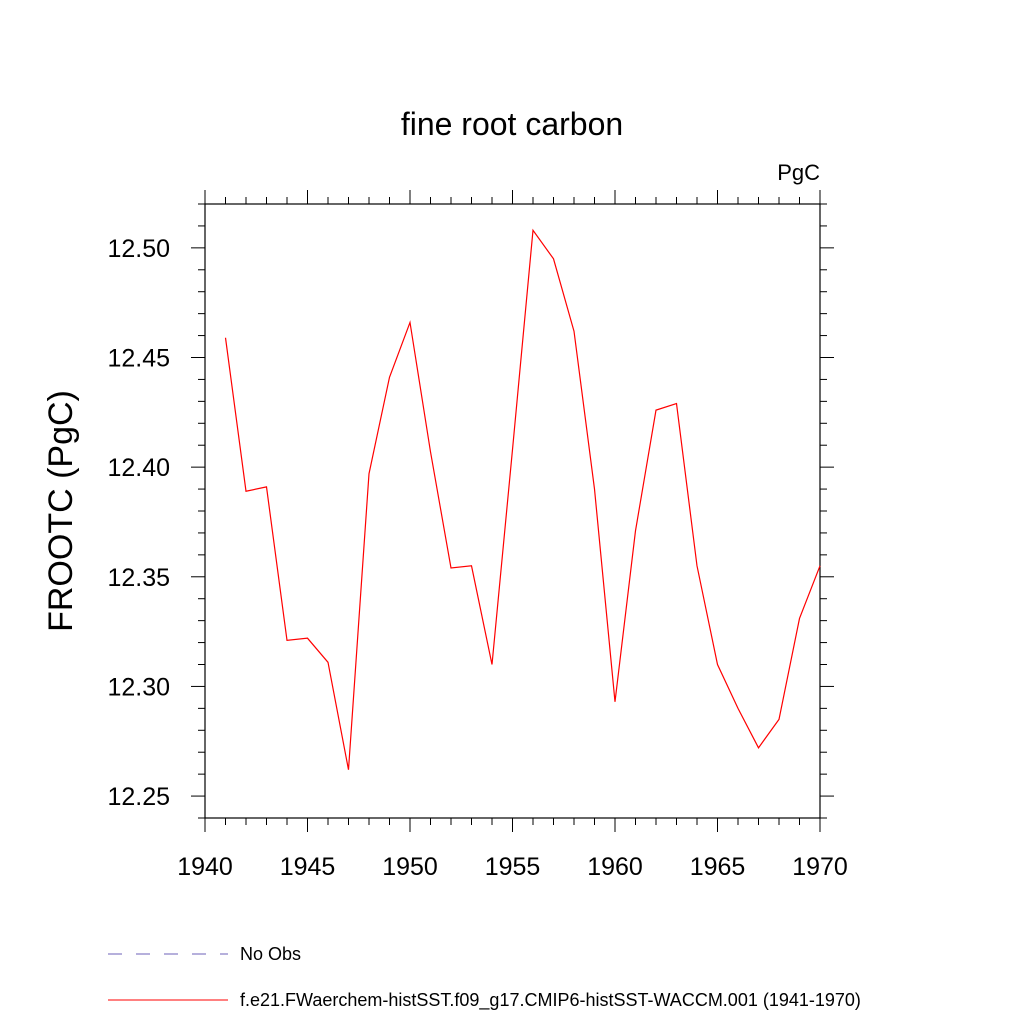 This screenshot has height=1024, width=1024. What do you see at coordinates (138, 797) in the screenshot?
I see `y-tick-label: 12.25` at bounding box center [138, 797].